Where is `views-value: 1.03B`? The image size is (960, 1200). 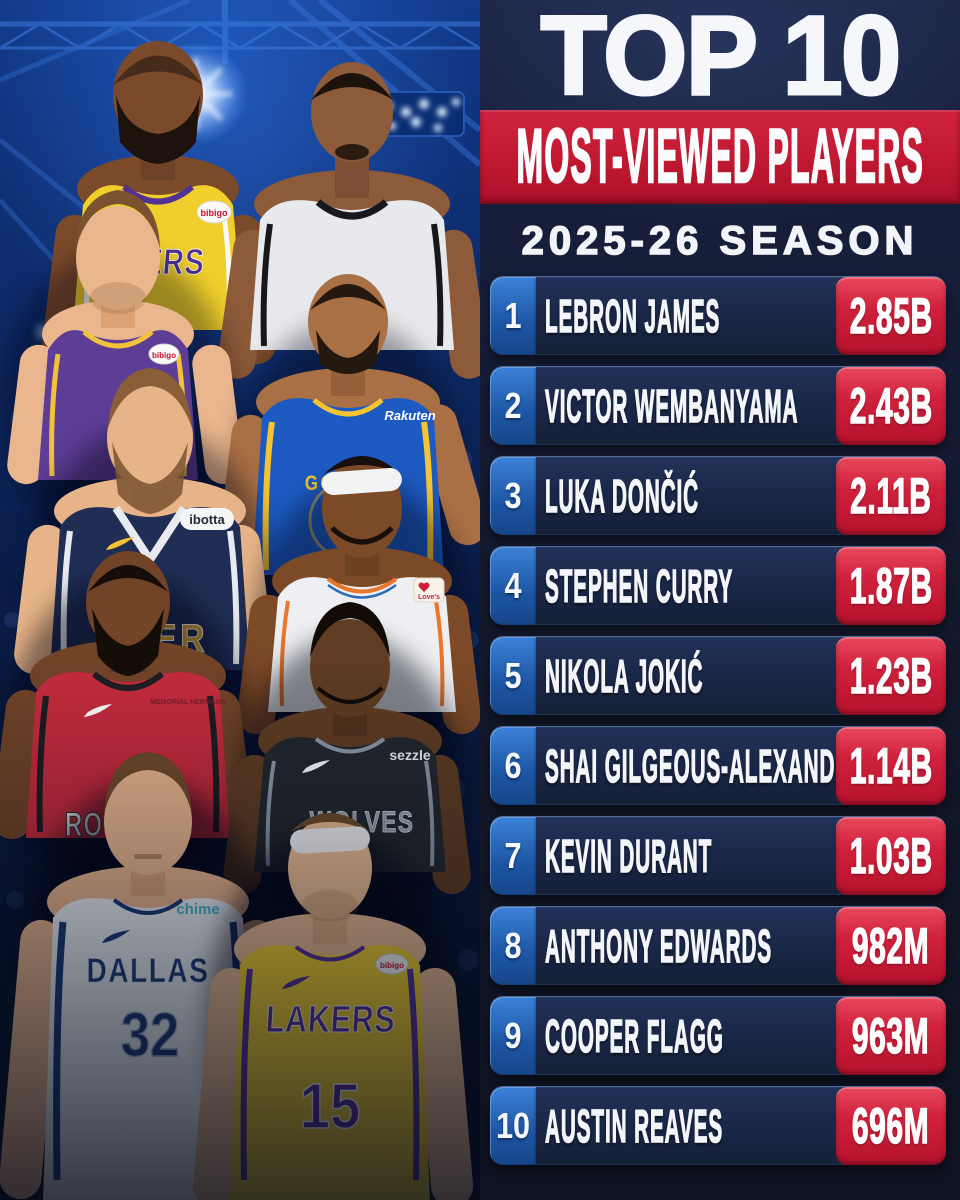
views-value: 1.03B is located at coordinates (891, 856).